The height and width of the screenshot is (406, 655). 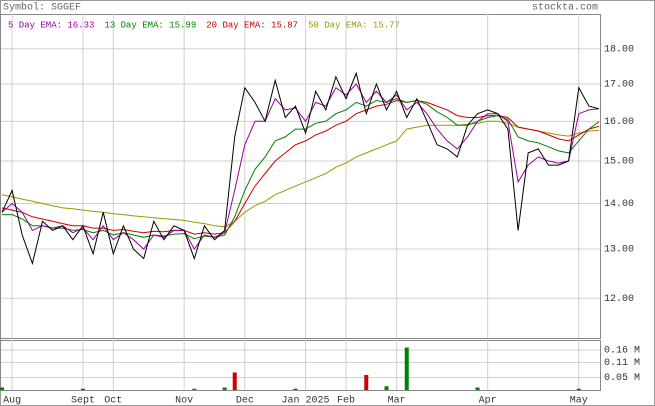 What do you see at coordinates (488, 401) in the screenshot?
I see `x-tick-label: Apr` at bounding box center [488, 401].